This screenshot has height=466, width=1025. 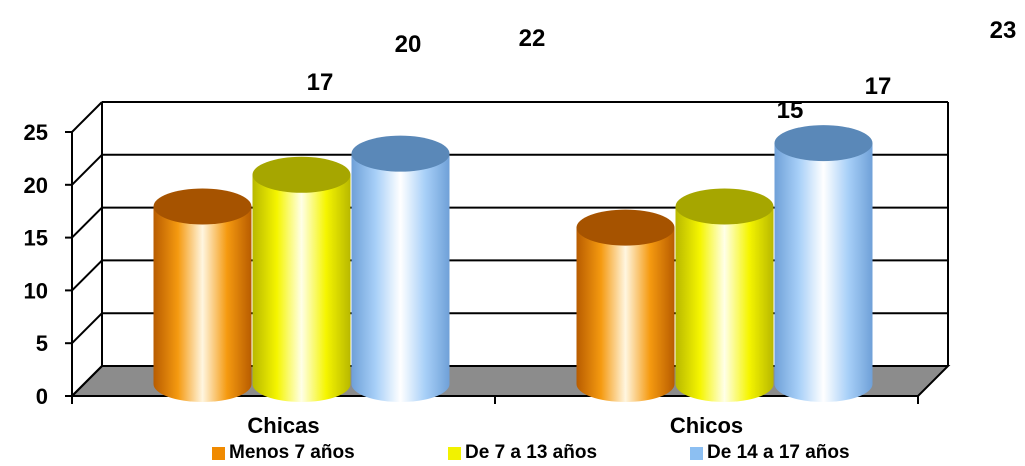 I want to click on y-tick-label: 10, so click(x=36, y=290).